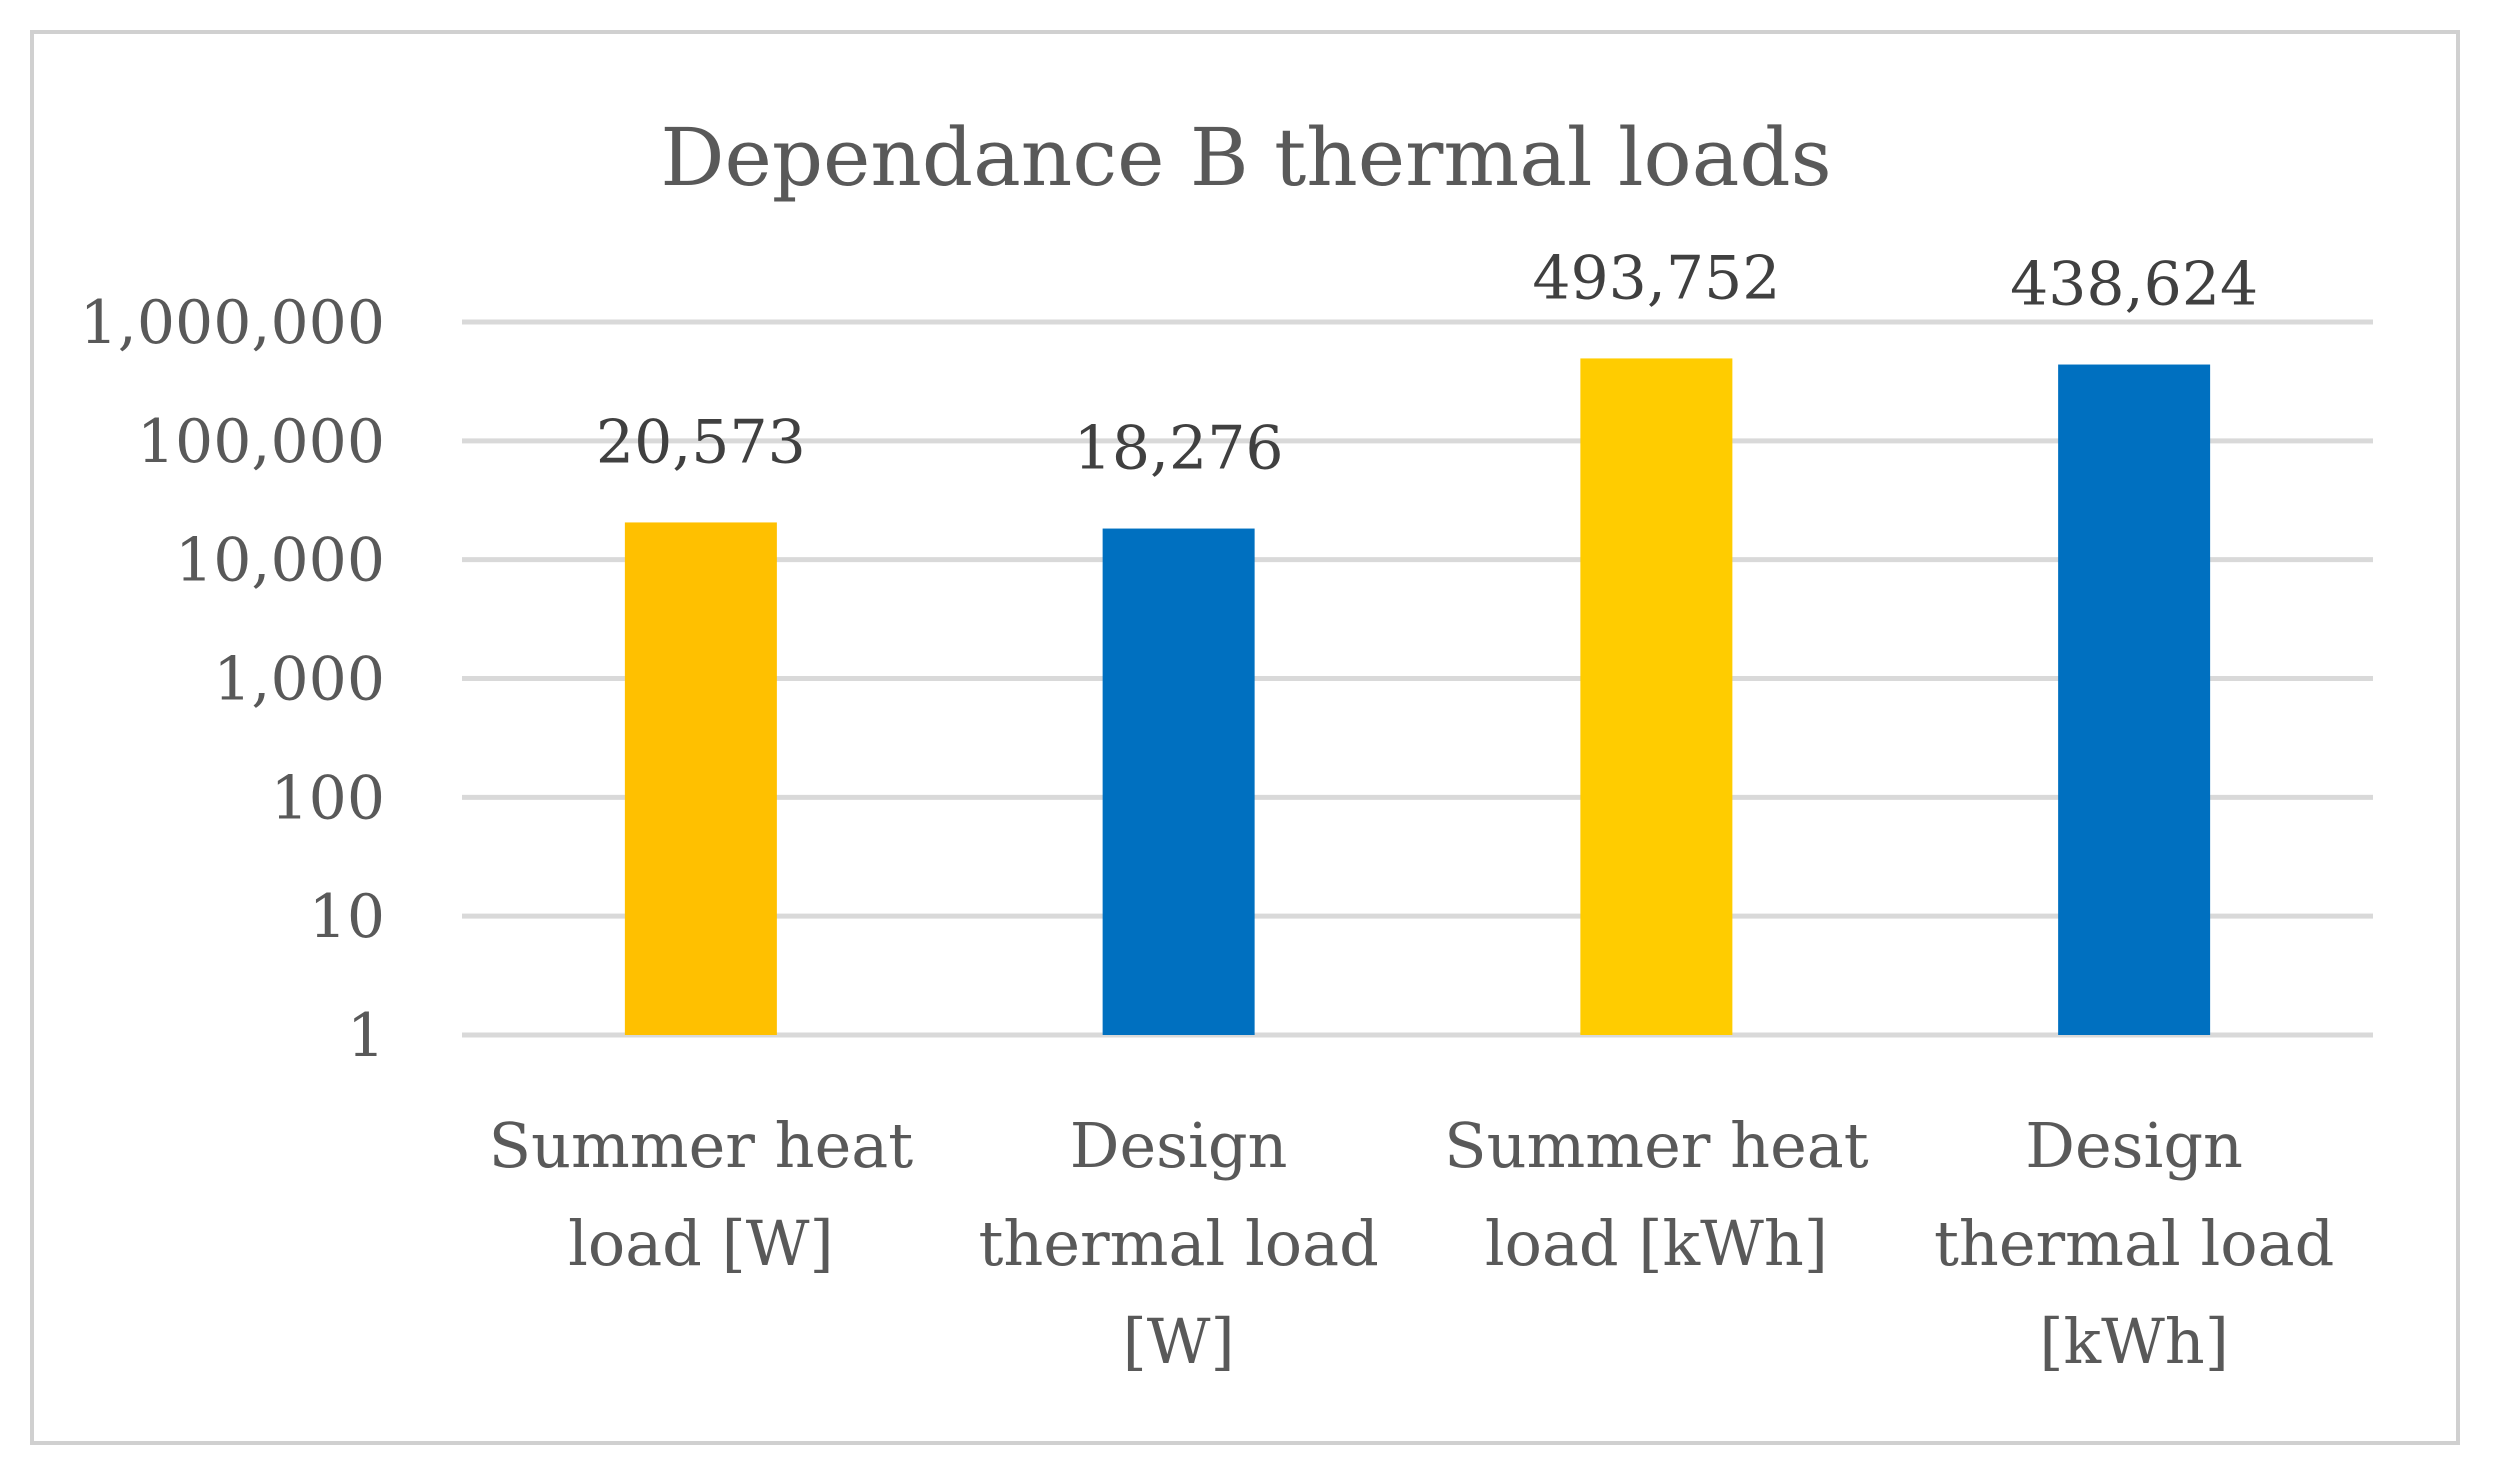  Describe the element at coordinates (1245, 157) in the screenshot. I see `chart-title: Dependance B thermal loads` at that location.